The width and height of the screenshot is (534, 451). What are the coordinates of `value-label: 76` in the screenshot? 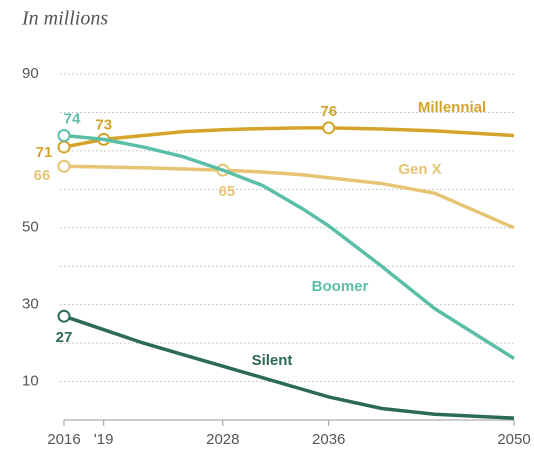 It's located at (328, 111).